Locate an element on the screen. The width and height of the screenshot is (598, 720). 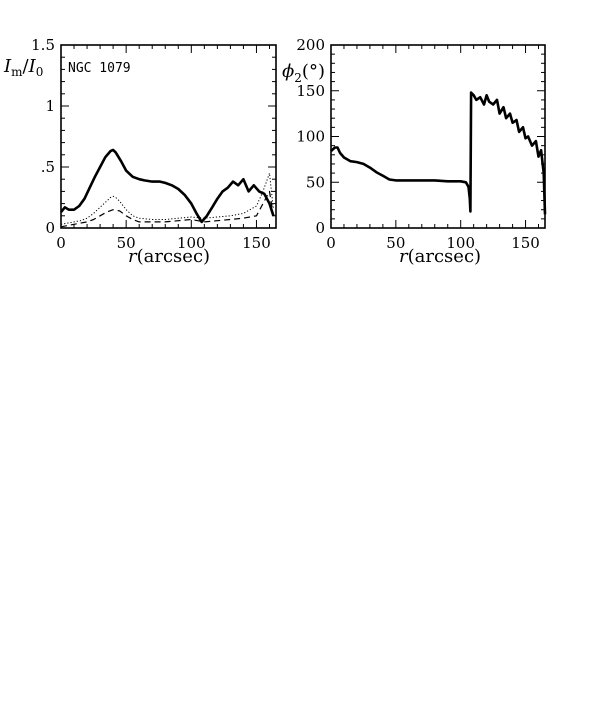
y-axis-label-left: Im/I0 is located at coordinates (23, 67).